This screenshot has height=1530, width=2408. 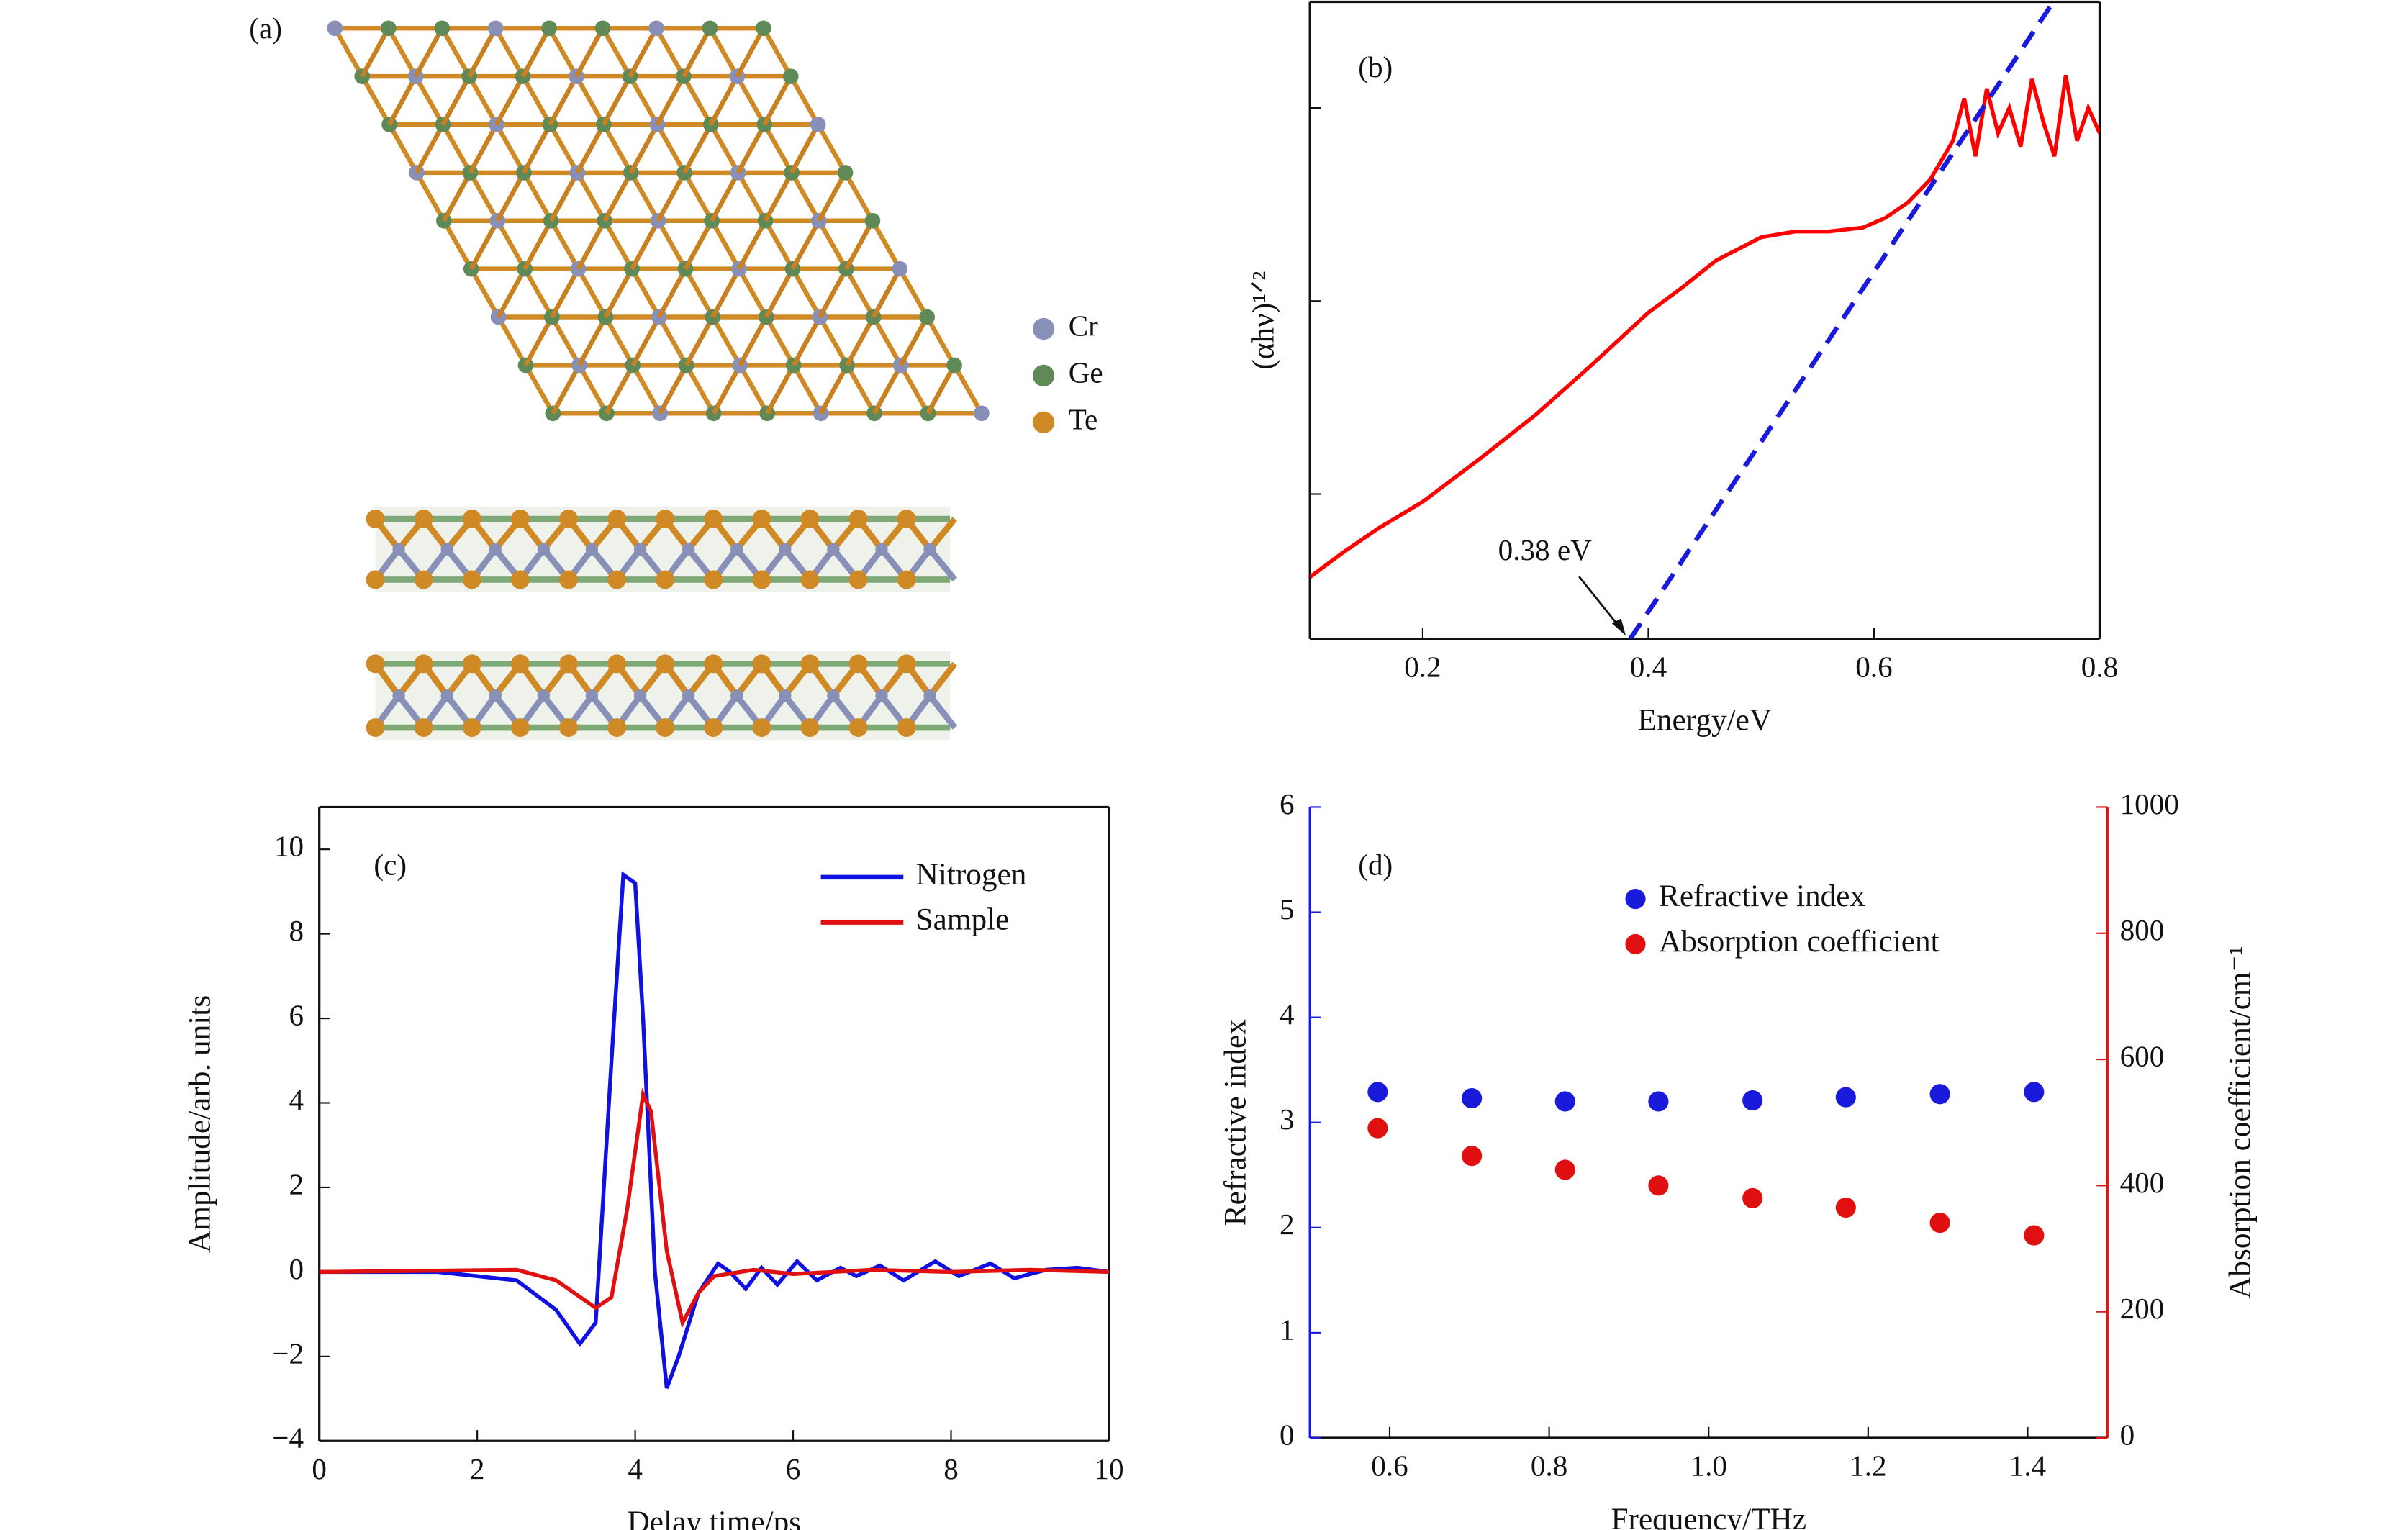 I want to click on y-axis-label: Refractive index, so click(x=1235, y=1122).